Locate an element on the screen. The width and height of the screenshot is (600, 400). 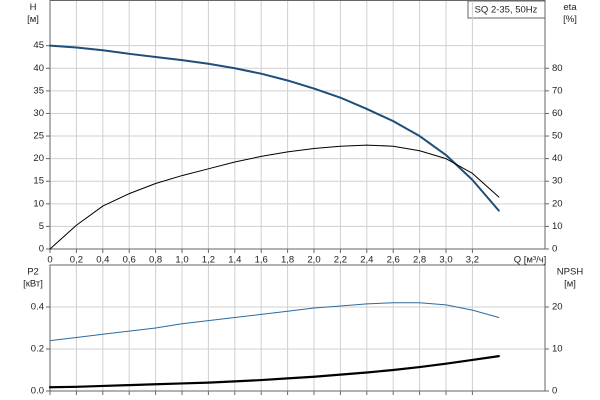
y-axis-label: H is located at coordinates (33, 7).